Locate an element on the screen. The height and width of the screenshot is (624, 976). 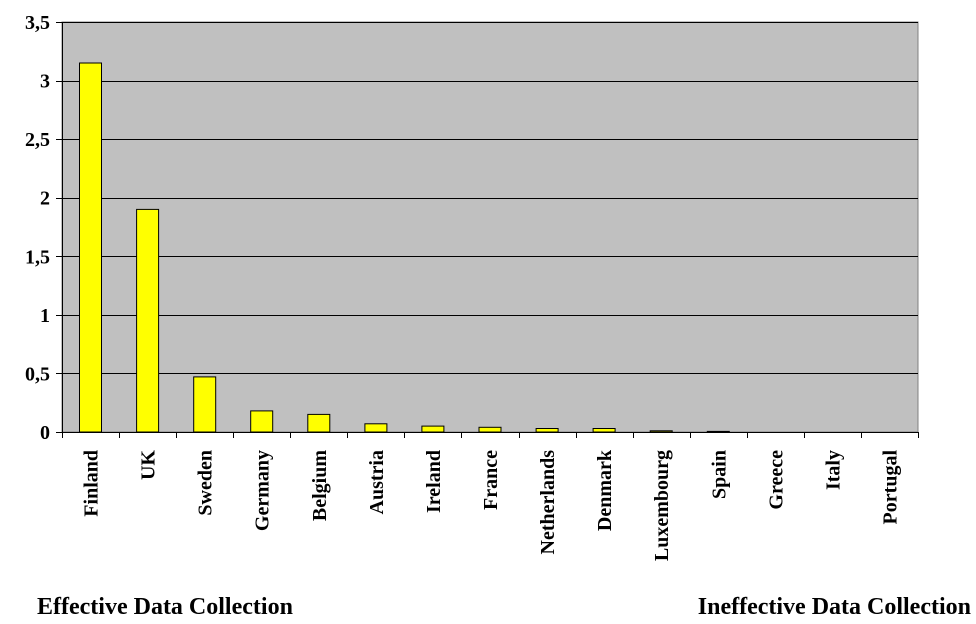
x-tick-label-finland: Finland is located at coordinates (92, 483).